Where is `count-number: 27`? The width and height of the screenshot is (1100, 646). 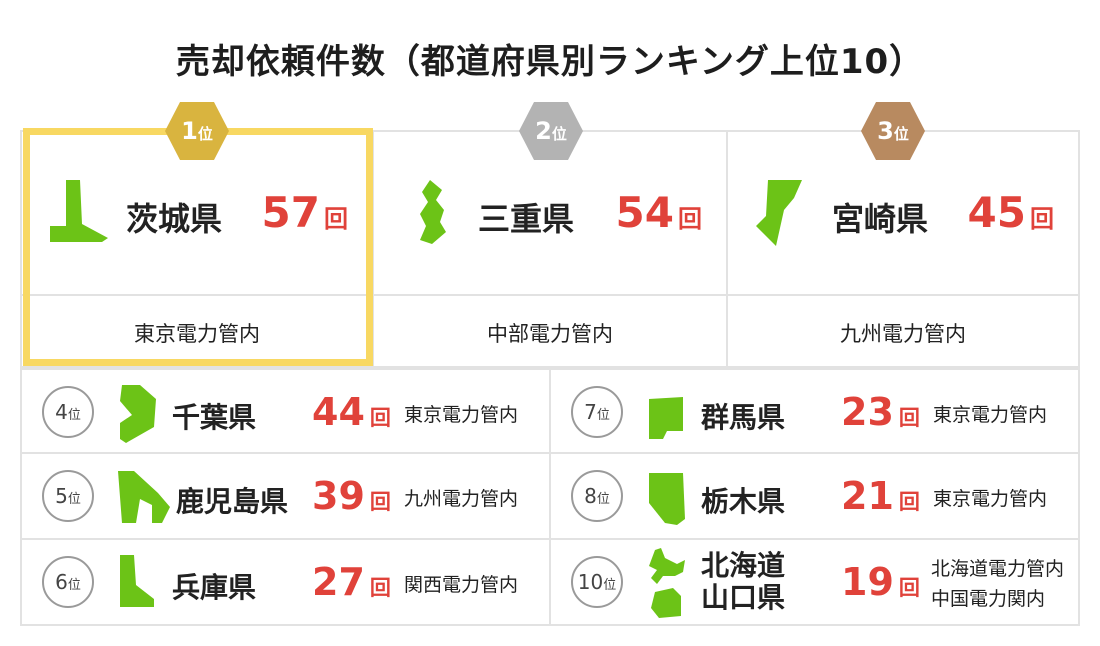
count-number: 27 is located at coordinates (338, 582).